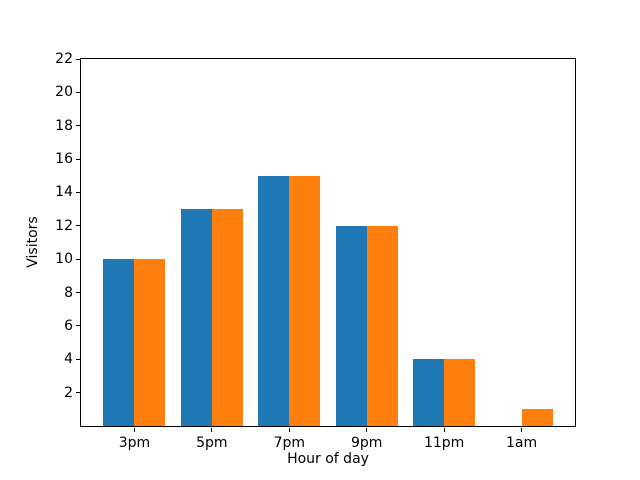 This screenshot has width=640, height=480. Describe the element at coordinates (351, 326) in the screenshot. I see `bar-blue-9pm` at that location.